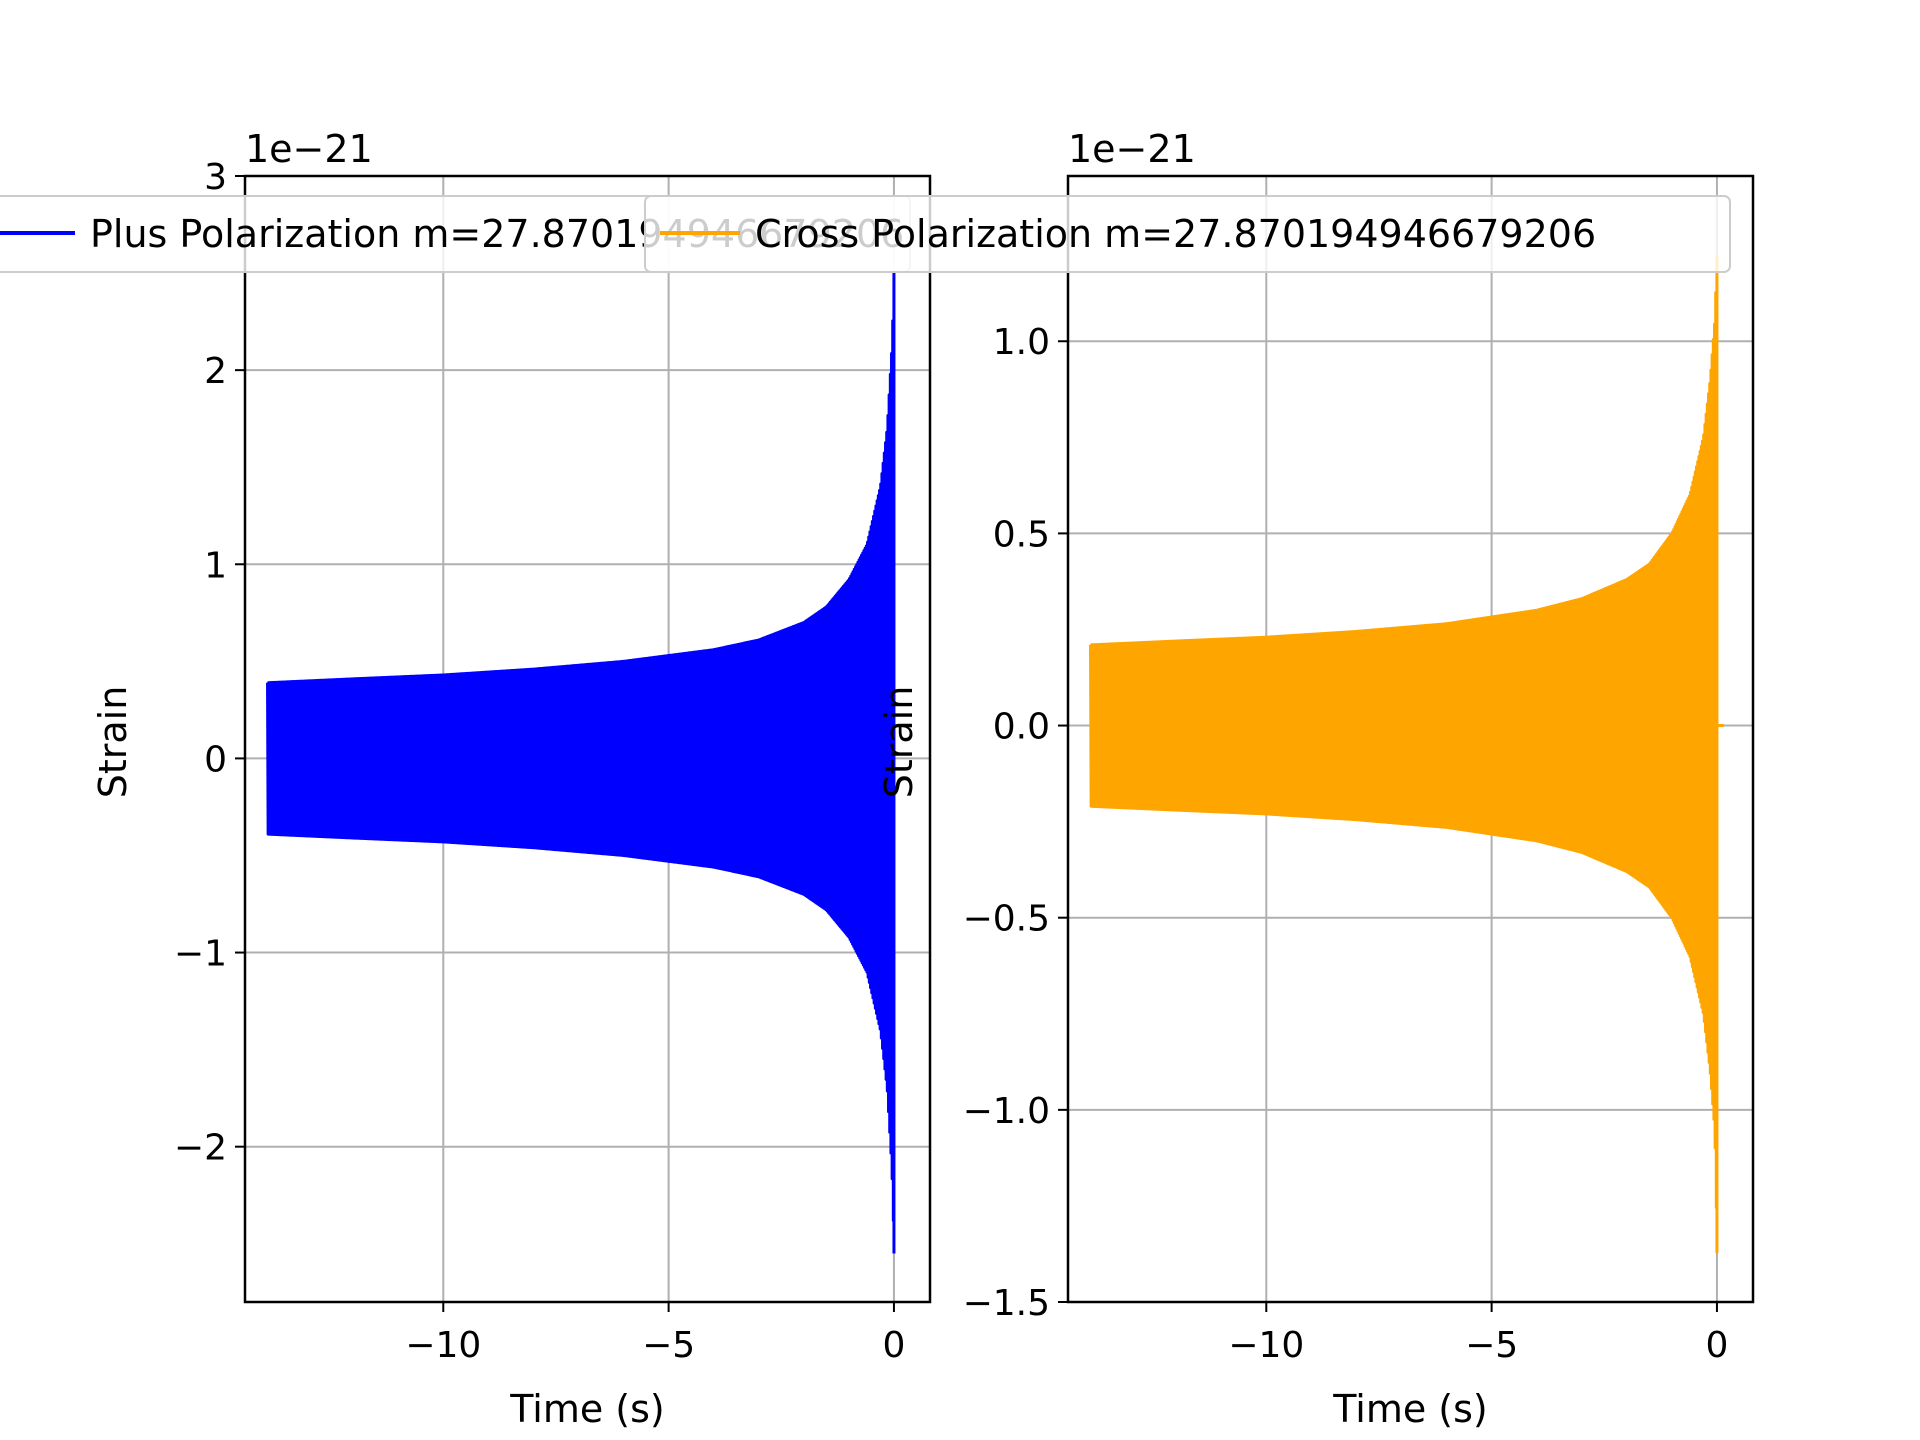 This screenshot has height=1440, width=1920. I want to click on plus-y-tick-label: 0, so click(215, 759).